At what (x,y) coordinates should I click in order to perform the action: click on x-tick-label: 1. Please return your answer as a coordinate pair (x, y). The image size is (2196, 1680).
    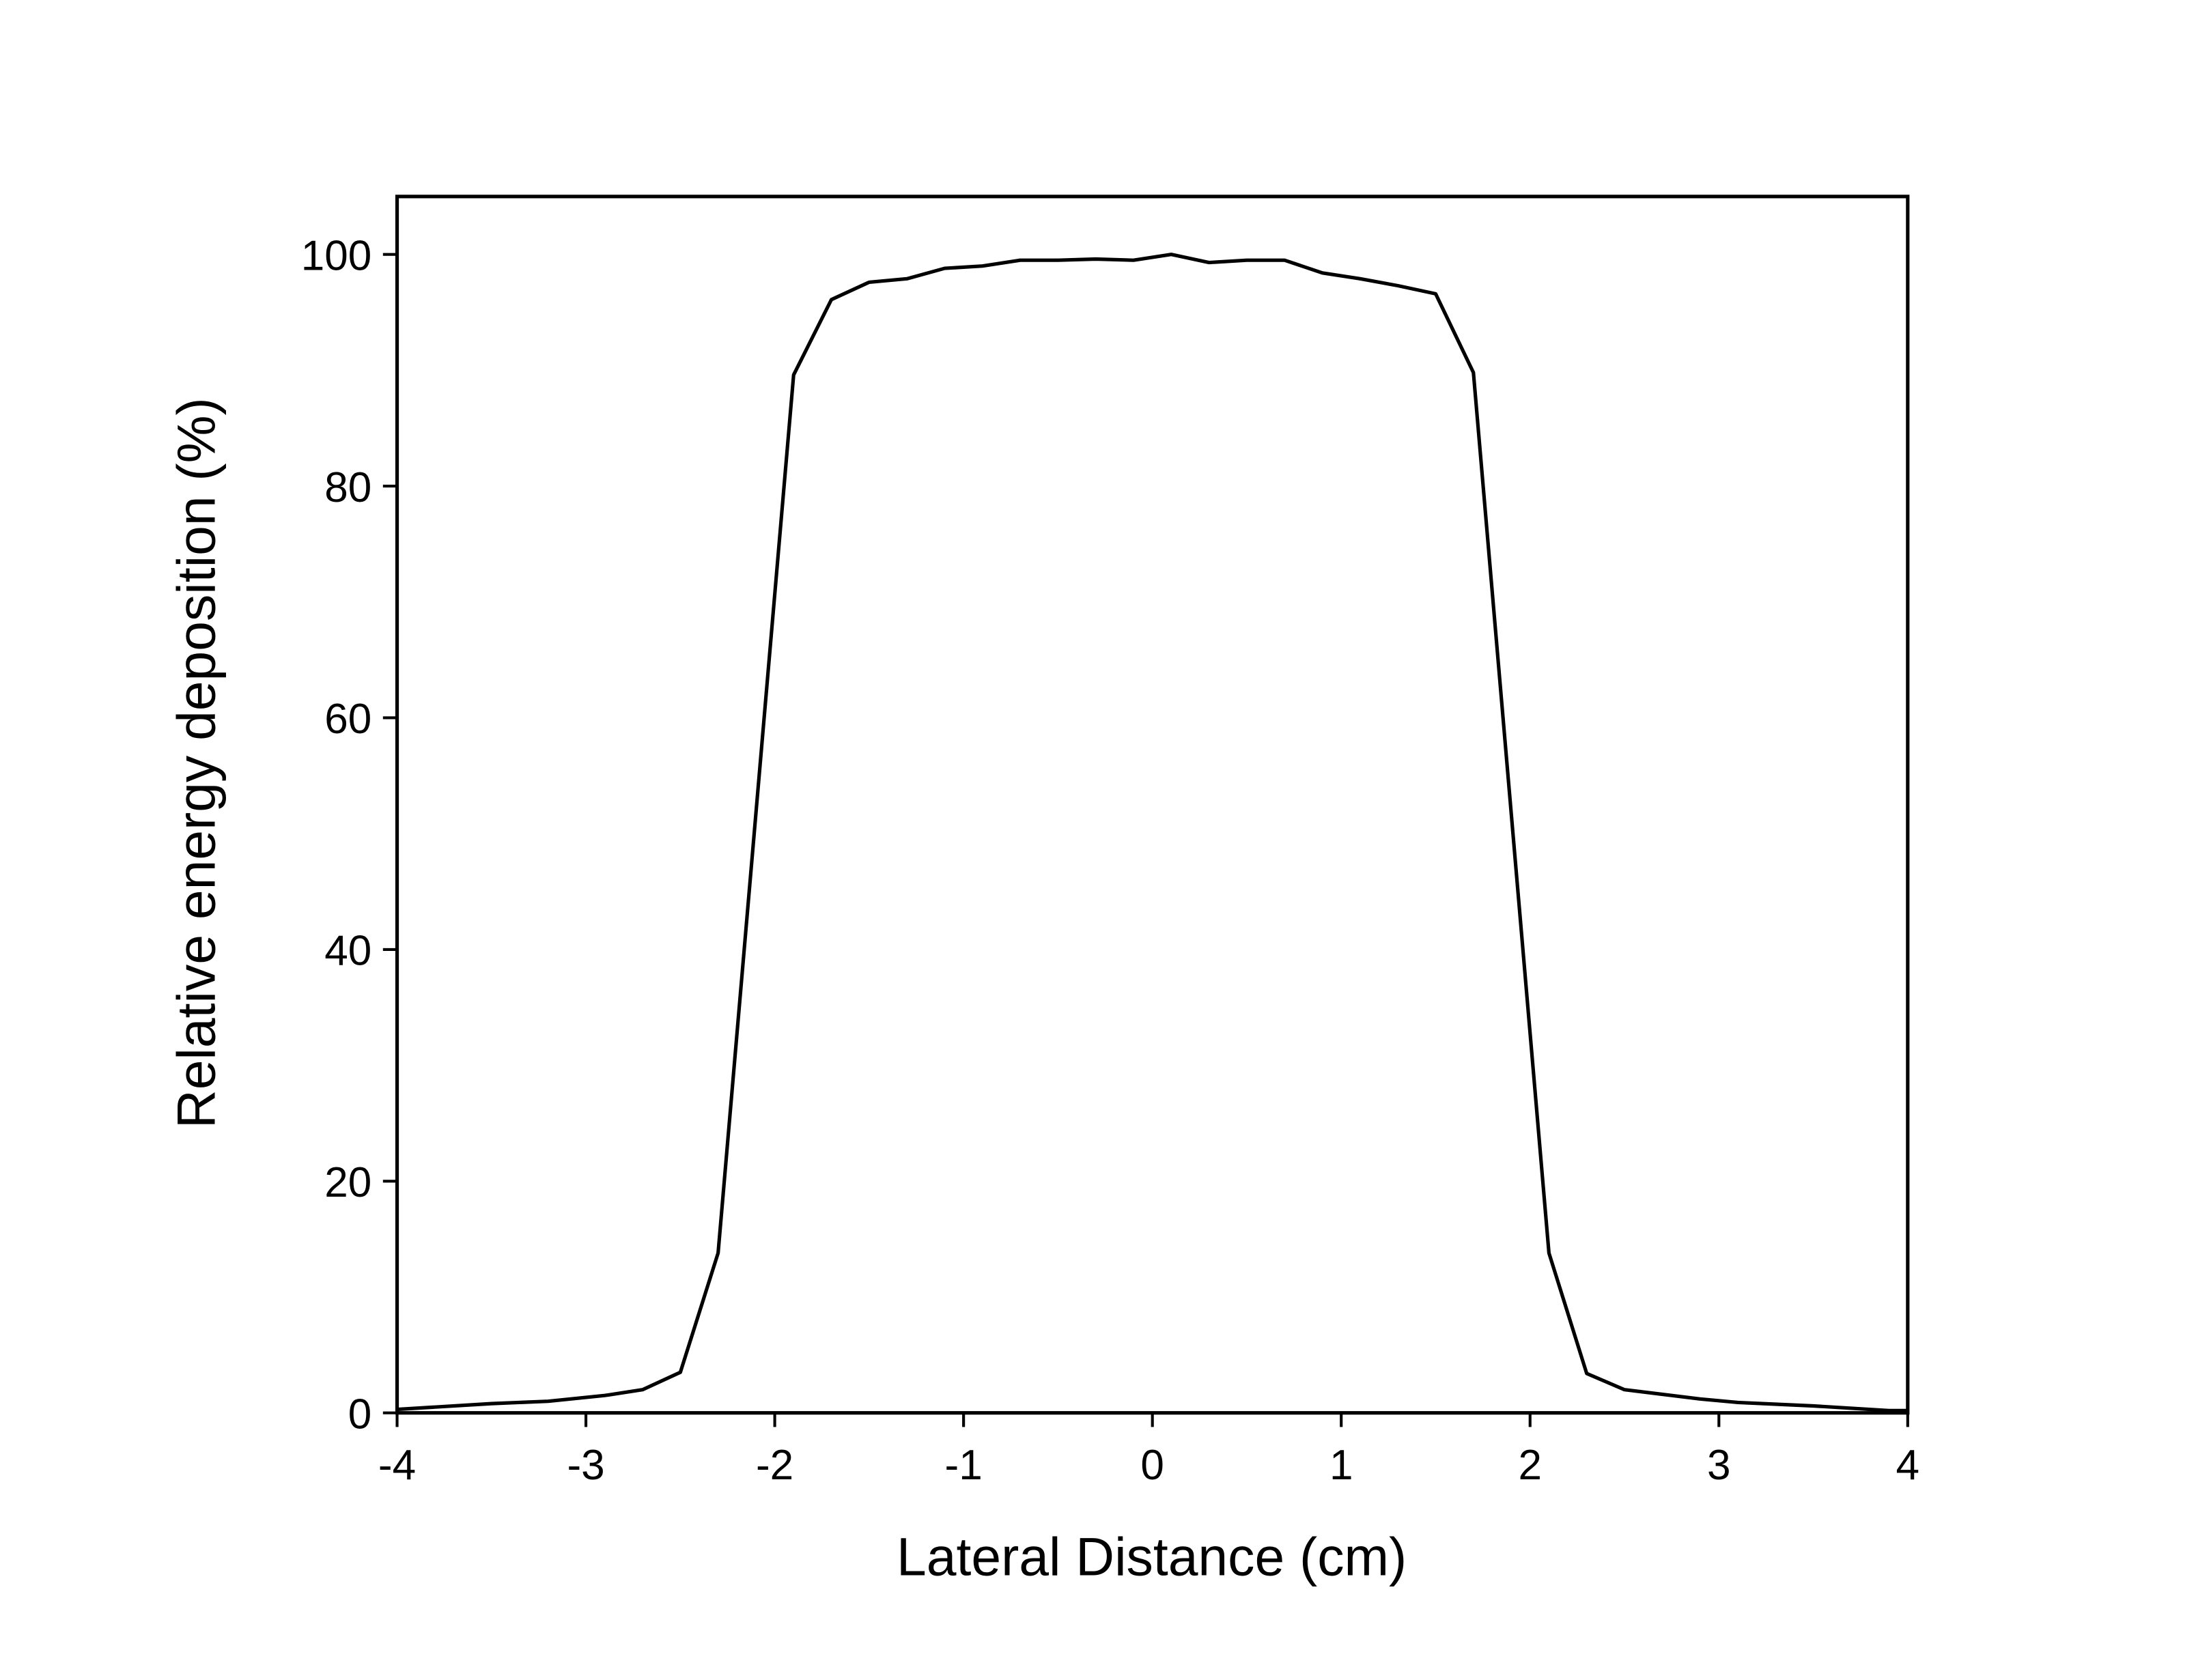
    Looking at the image, I should click on (1341, 1465).